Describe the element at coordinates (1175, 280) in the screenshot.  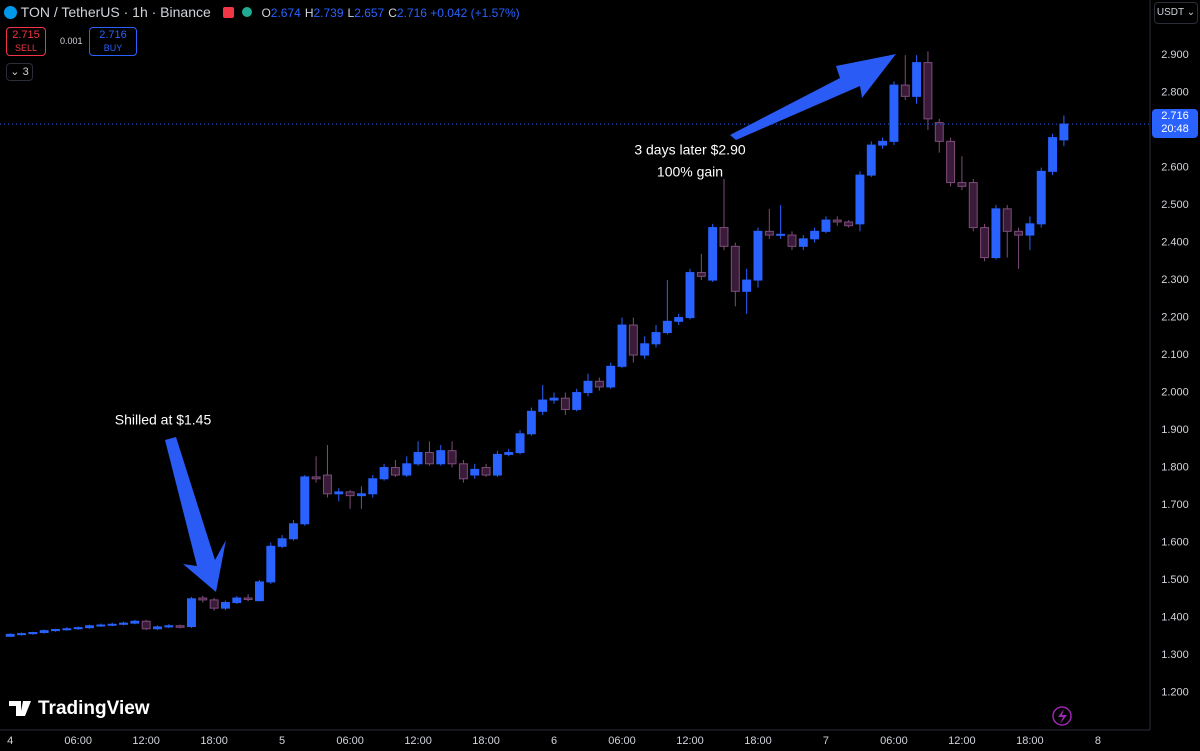
I see `y-tick-label: 2.300` at that location.